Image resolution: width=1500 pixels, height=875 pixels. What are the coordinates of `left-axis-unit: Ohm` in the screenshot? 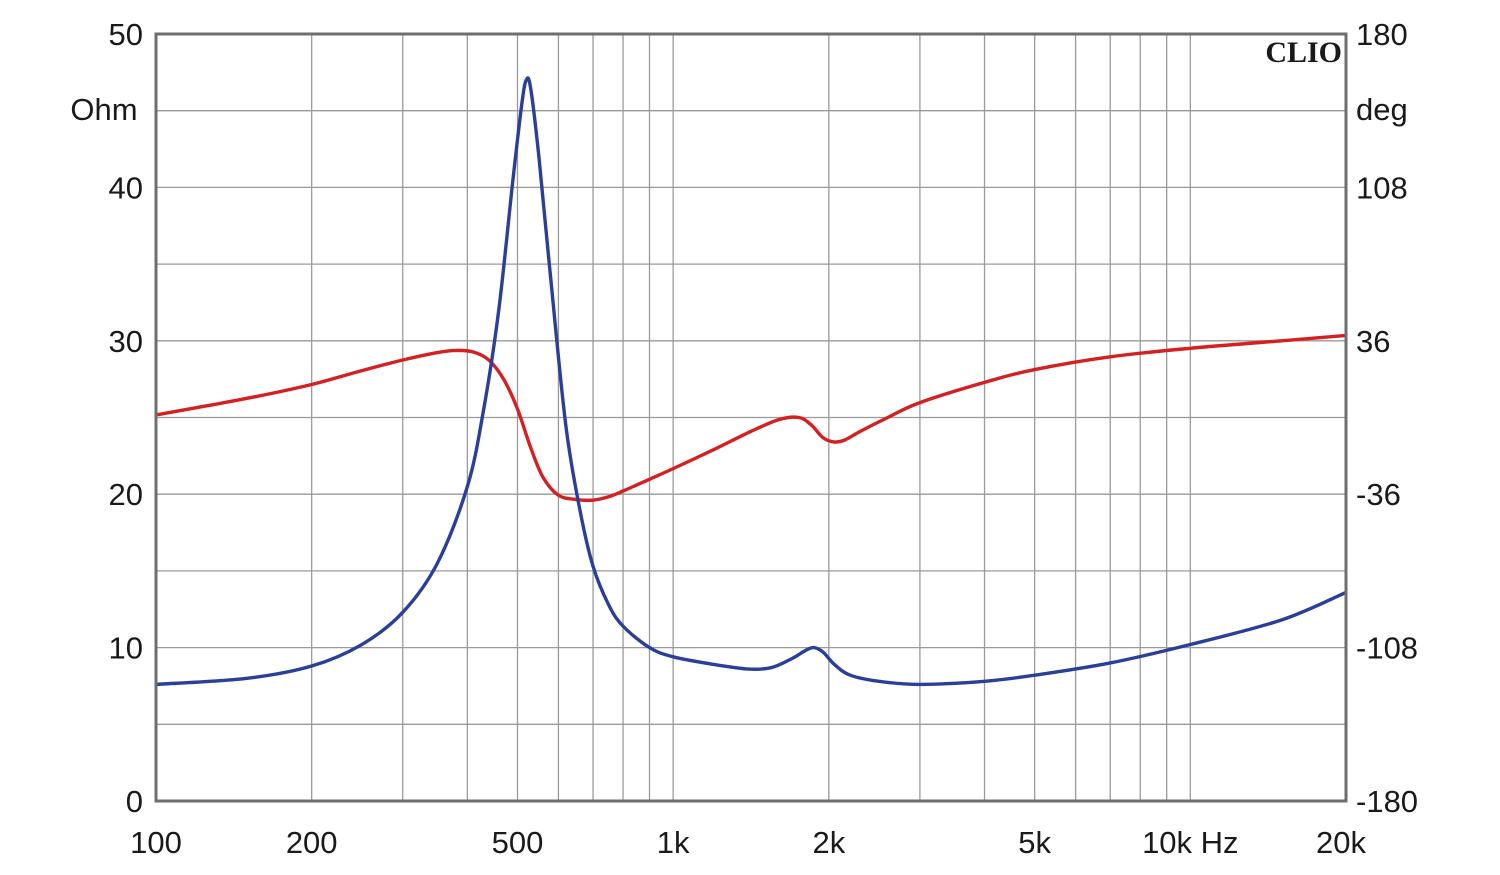 It's located at (103, 109).